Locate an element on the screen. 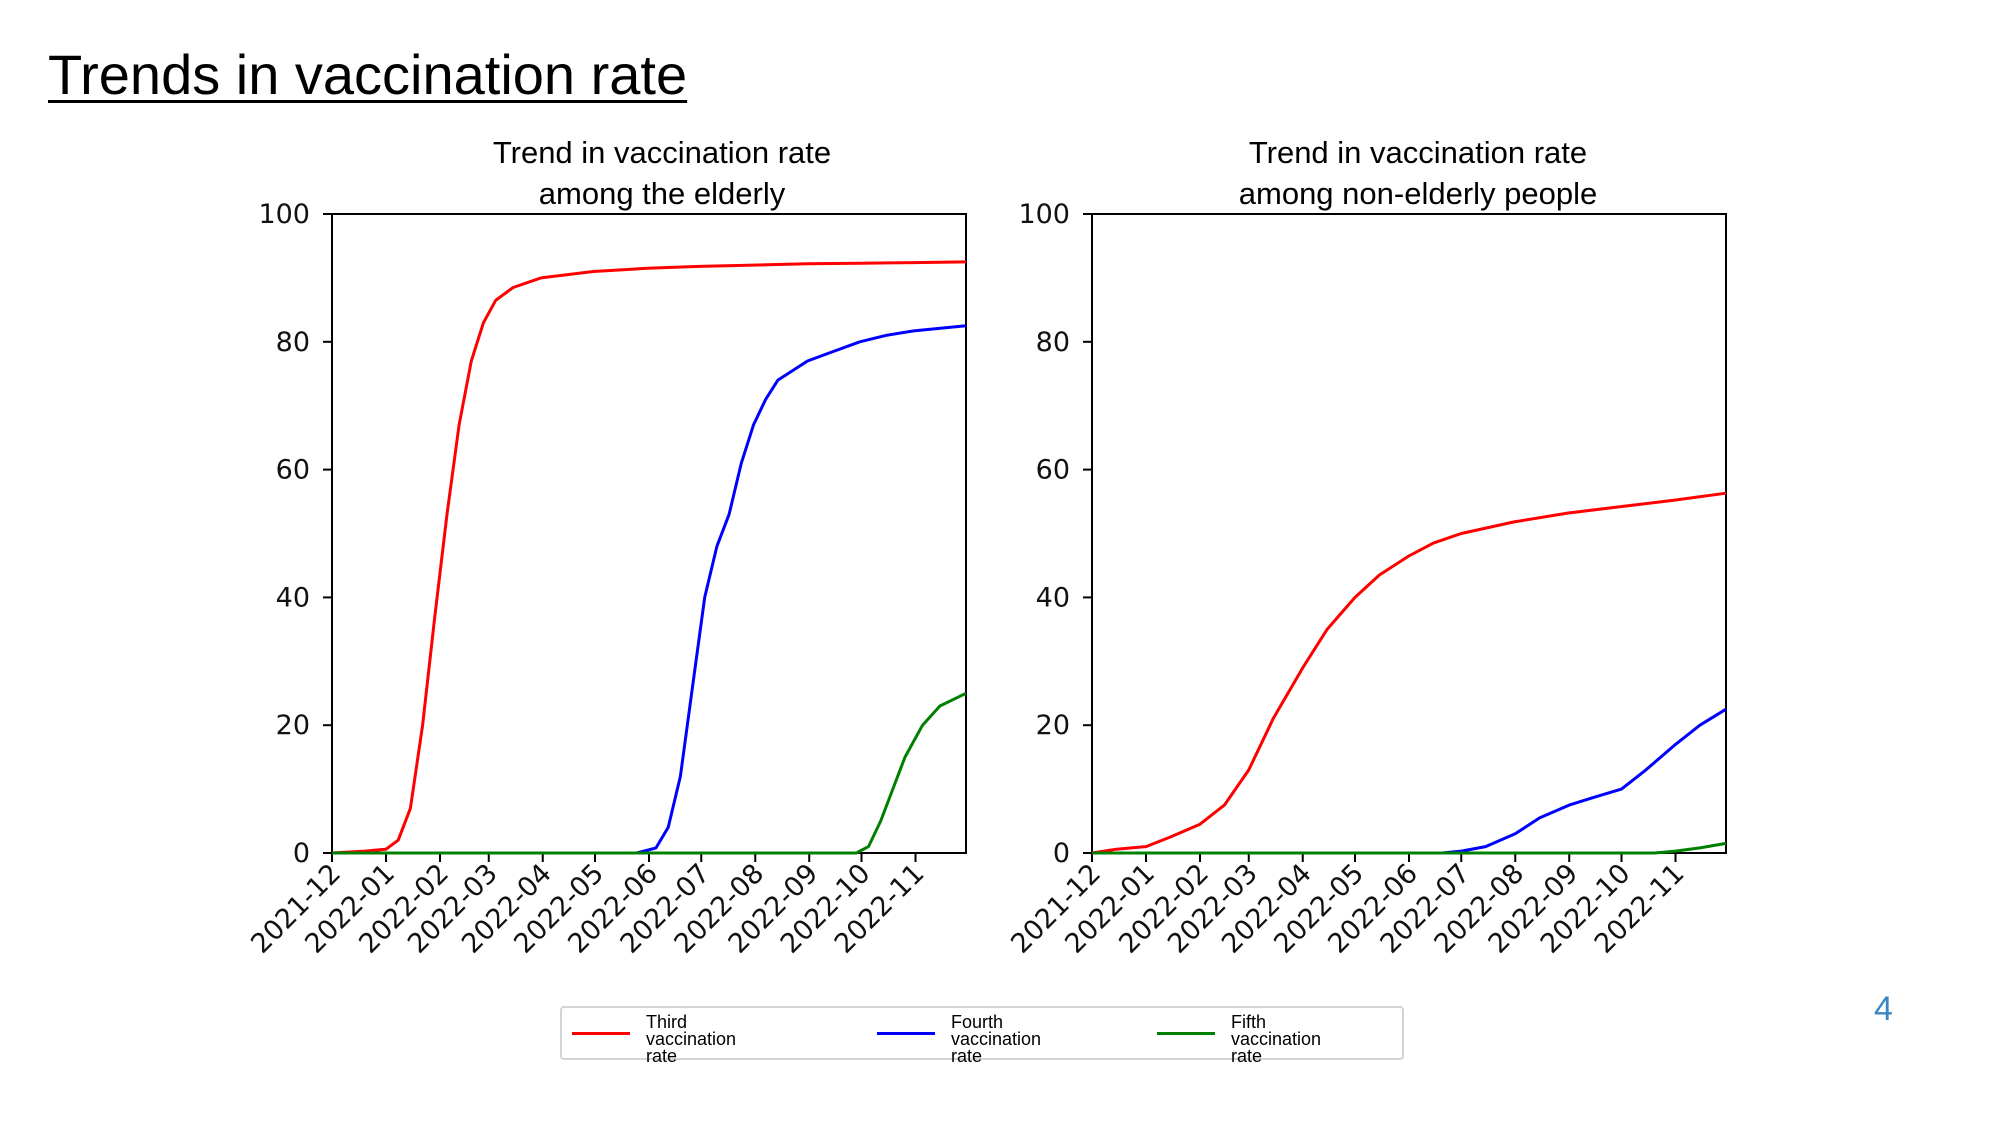 The width and height of the screenshot is (2000, 1125). page-number: 4 is located at coordinates (1883, 1009).